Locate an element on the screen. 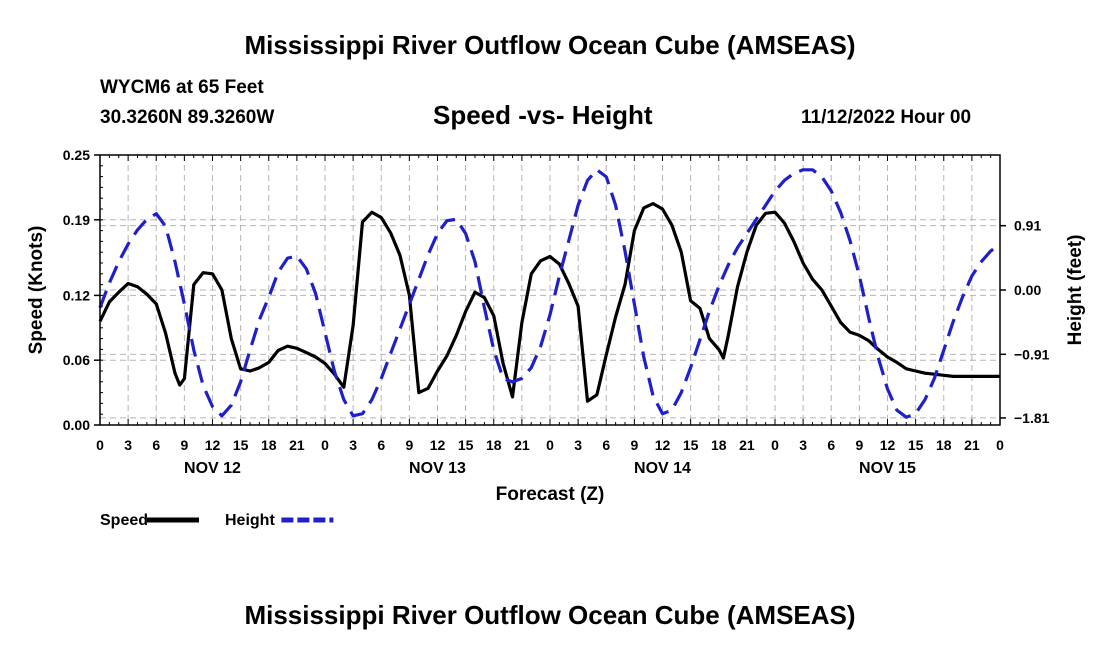  legend-label-speed: Speed is located at coordinates (124, 520).